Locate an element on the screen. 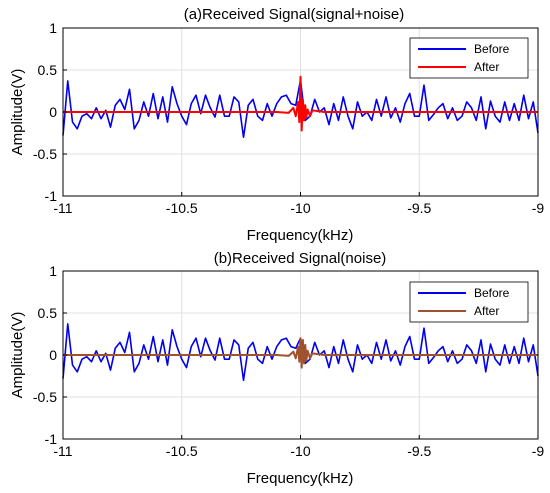 This screenshot has width=550, height=493. chart-title: (b)Received Signal(noise) is located at coordinates (300, 258).